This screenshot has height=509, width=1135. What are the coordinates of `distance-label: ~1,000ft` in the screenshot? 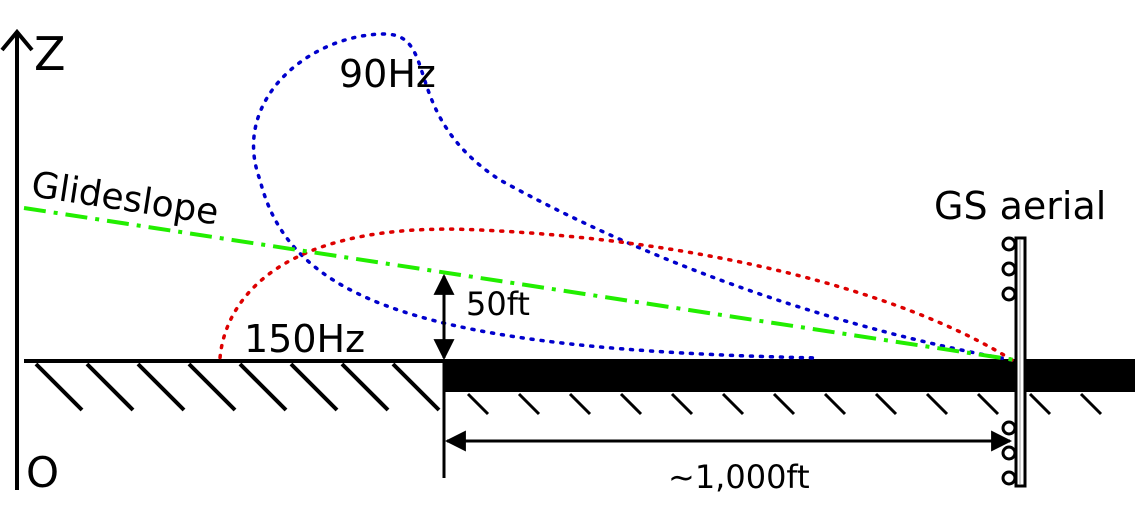 It's located at (739, 477).